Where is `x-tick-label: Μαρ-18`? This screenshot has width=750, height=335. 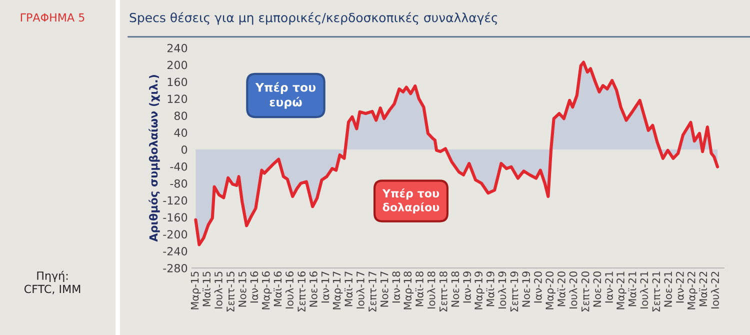
x-tick-label: Μαρ-18 is located at coordinates (409, 290).